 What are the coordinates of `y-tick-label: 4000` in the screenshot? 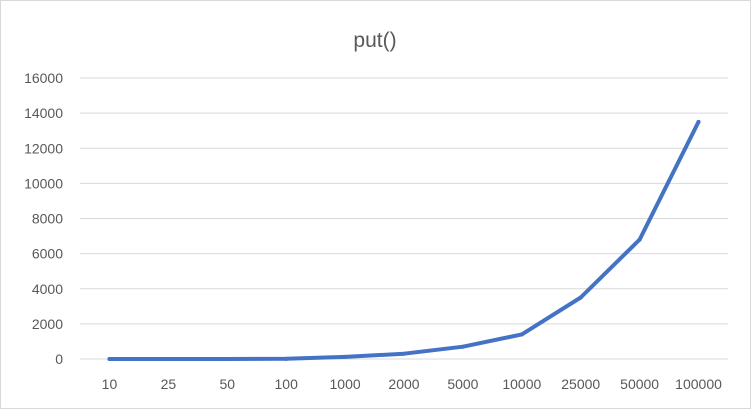 It's located at (47, 289).